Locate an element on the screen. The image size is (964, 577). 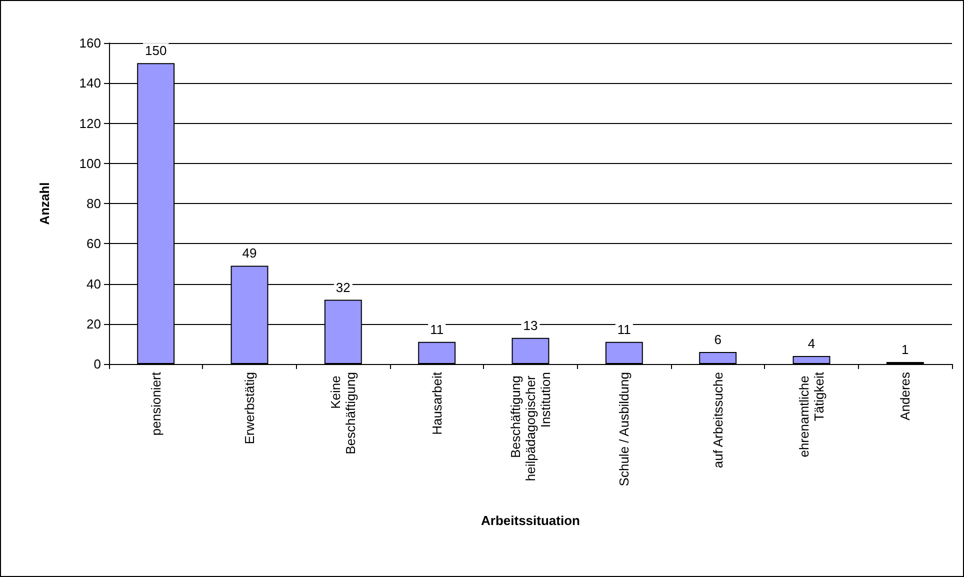
data-label: 32 is located at coordinates (343, 287).